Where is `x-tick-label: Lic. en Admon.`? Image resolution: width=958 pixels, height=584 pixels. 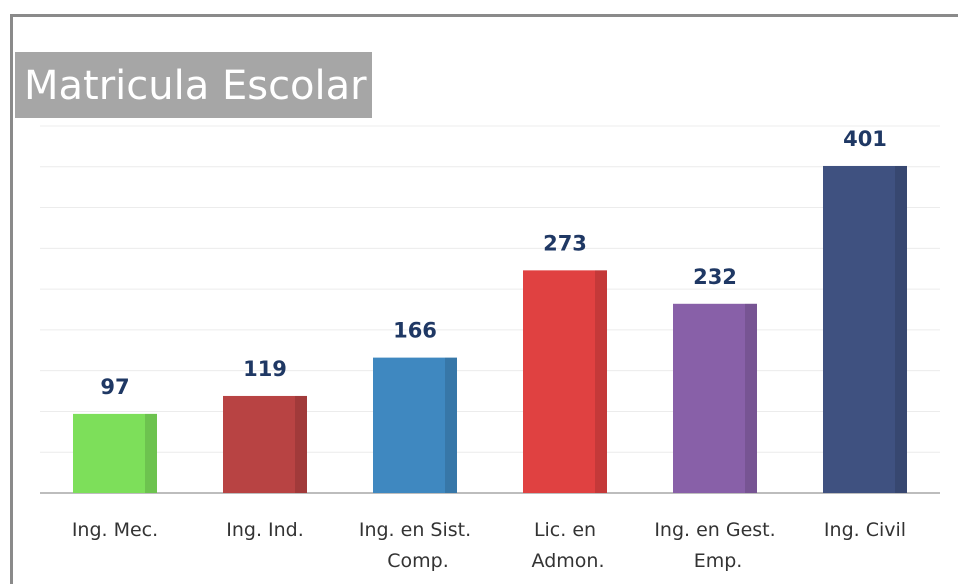
x-tick-label: Lic. en Admon. is located at coordinates (565, 545).